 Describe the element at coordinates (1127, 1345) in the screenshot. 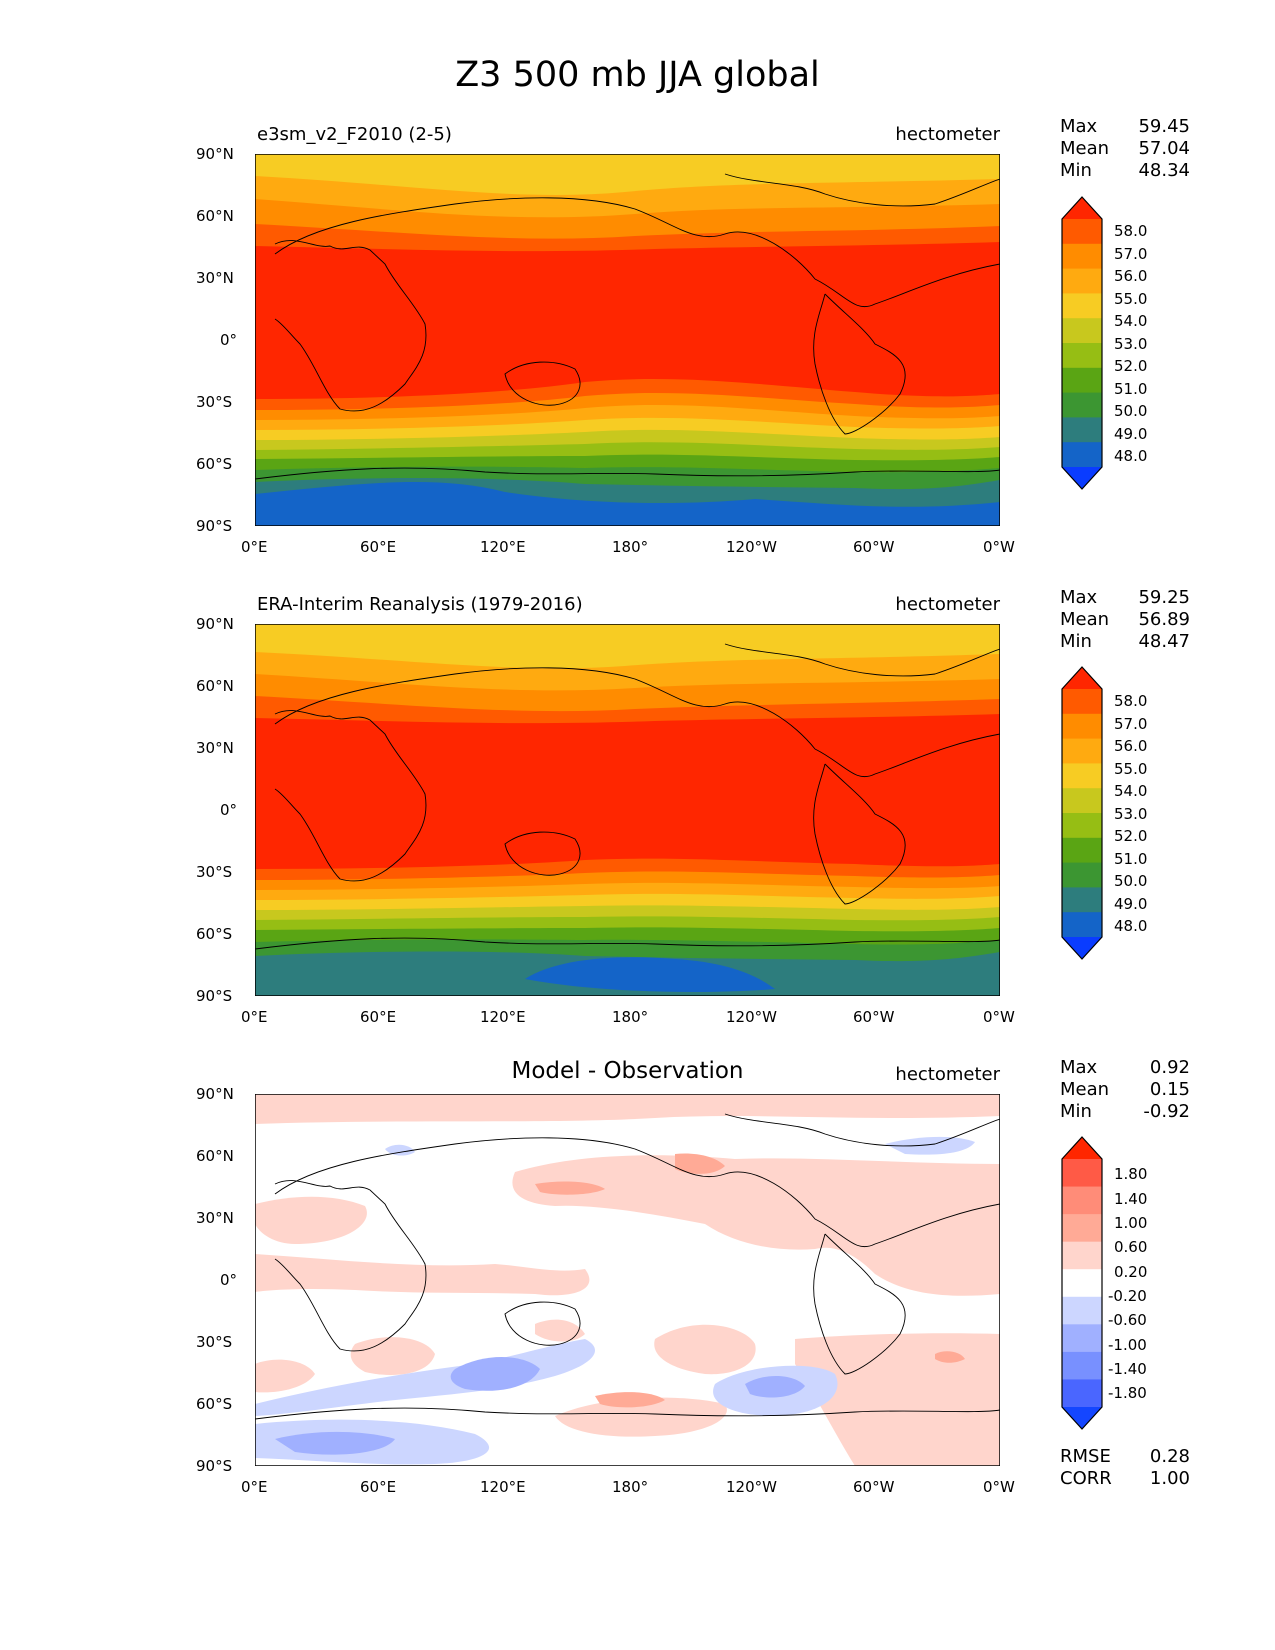

I see `colorbar-tick: -1.00` at that location.